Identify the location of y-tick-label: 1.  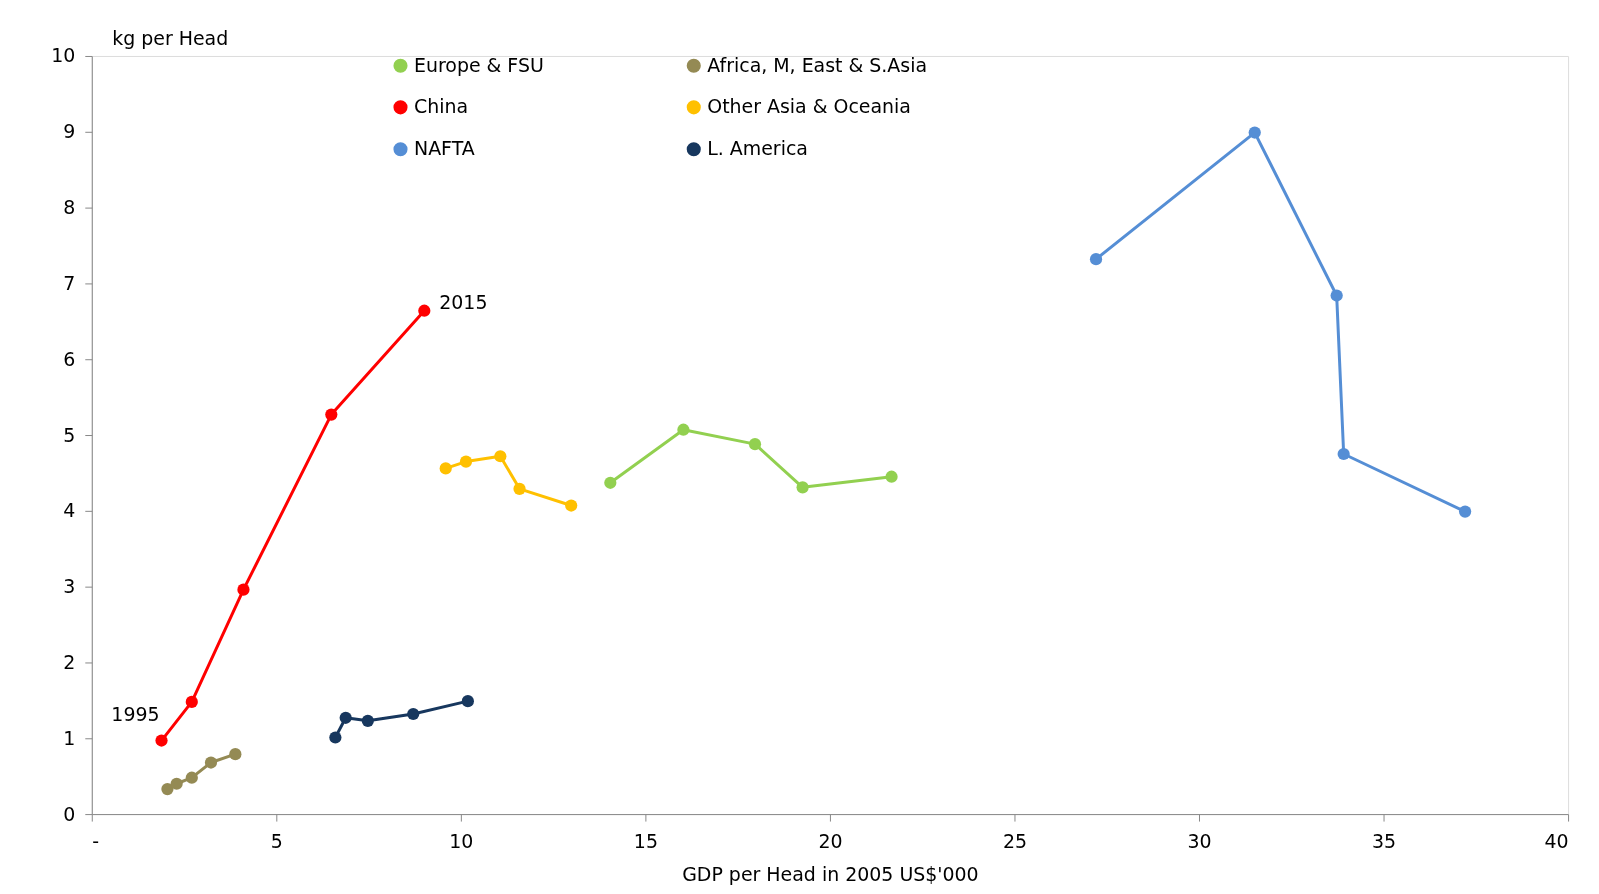
(69, 737).